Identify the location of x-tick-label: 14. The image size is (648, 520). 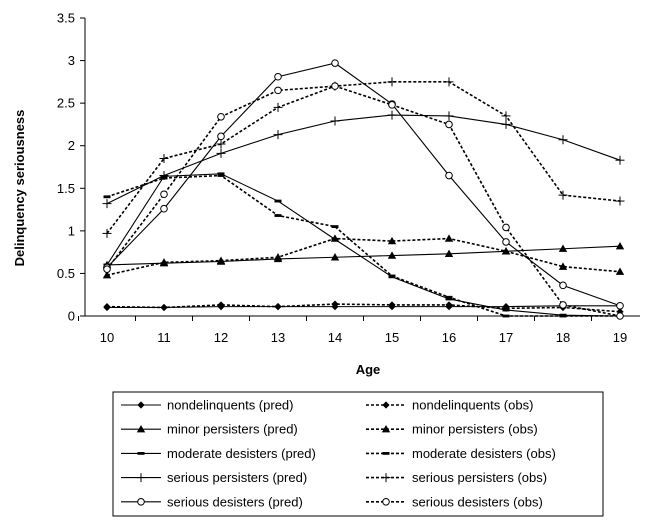
(335, 337).